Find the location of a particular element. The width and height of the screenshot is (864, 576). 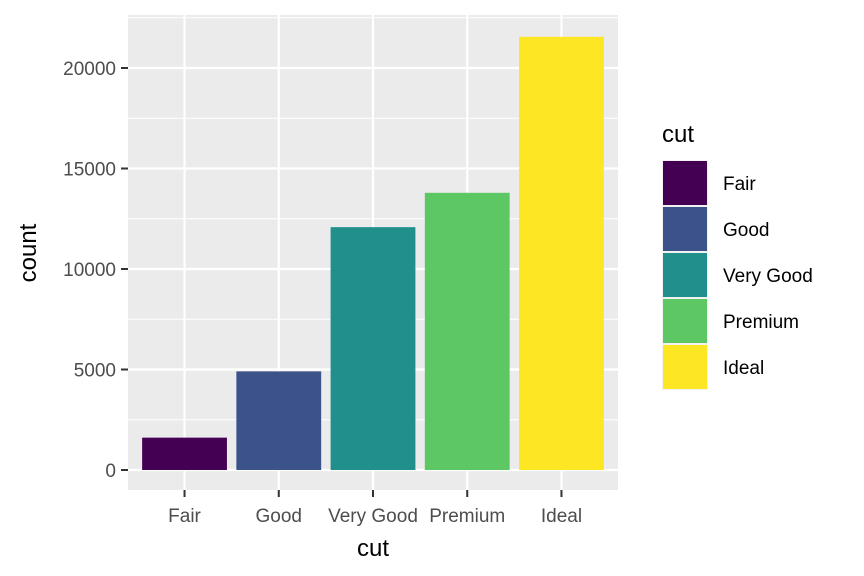

legend-label: Ideal is located at coordinates (743, 368).